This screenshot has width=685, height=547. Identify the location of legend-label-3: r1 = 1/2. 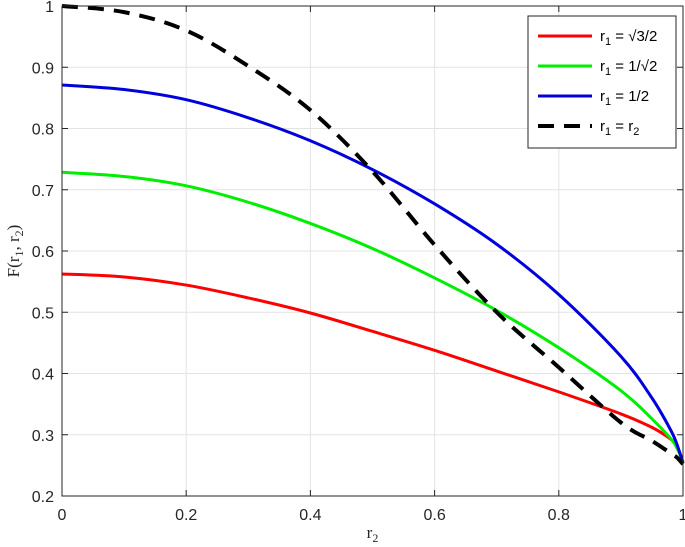
(624, 98).